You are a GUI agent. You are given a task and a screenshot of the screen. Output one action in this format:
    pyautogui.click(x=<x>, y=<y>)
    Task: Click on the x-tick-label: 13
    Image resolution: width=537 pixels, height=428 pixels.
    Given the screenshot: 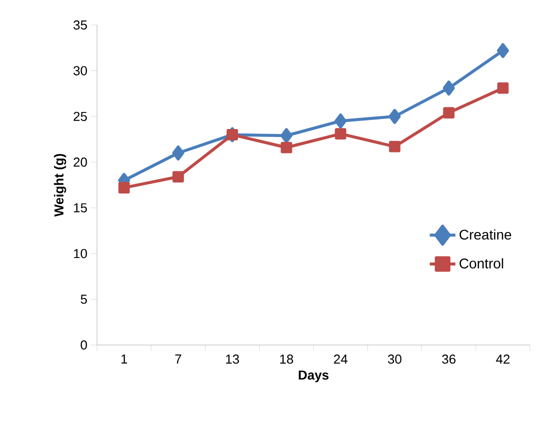 What is the action you would take?
    pyautogui.click(x=232, y=359)
    